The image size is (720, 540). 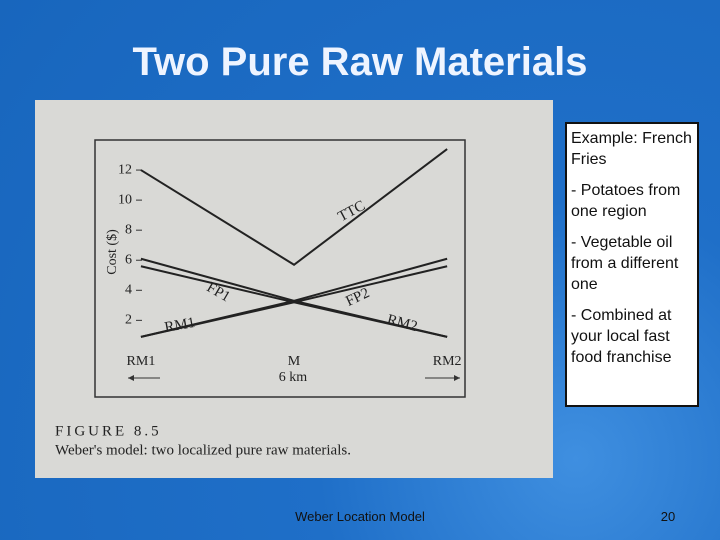 I want to click on y-axis-label: Cost ($), so click(x=112, y=252).